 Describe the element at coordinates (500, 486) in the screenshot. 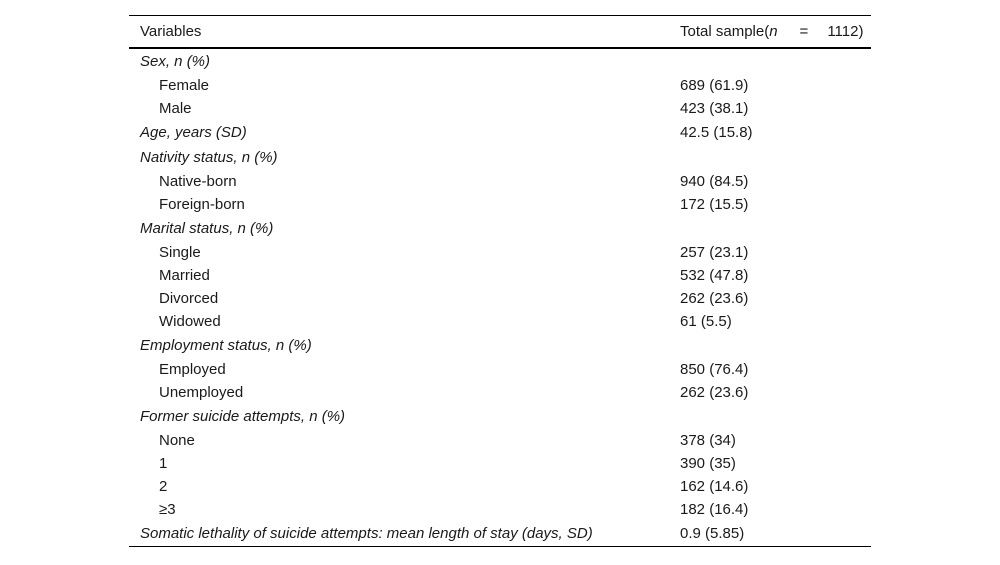

I see `table-row: 2 162 (14.6)` at that location.